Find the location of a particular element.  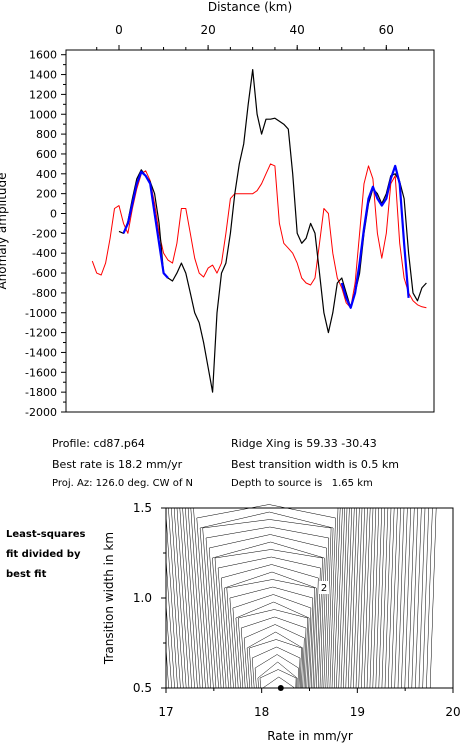

top-y-tick-label: 1000 is located at coordinates (43, 114).